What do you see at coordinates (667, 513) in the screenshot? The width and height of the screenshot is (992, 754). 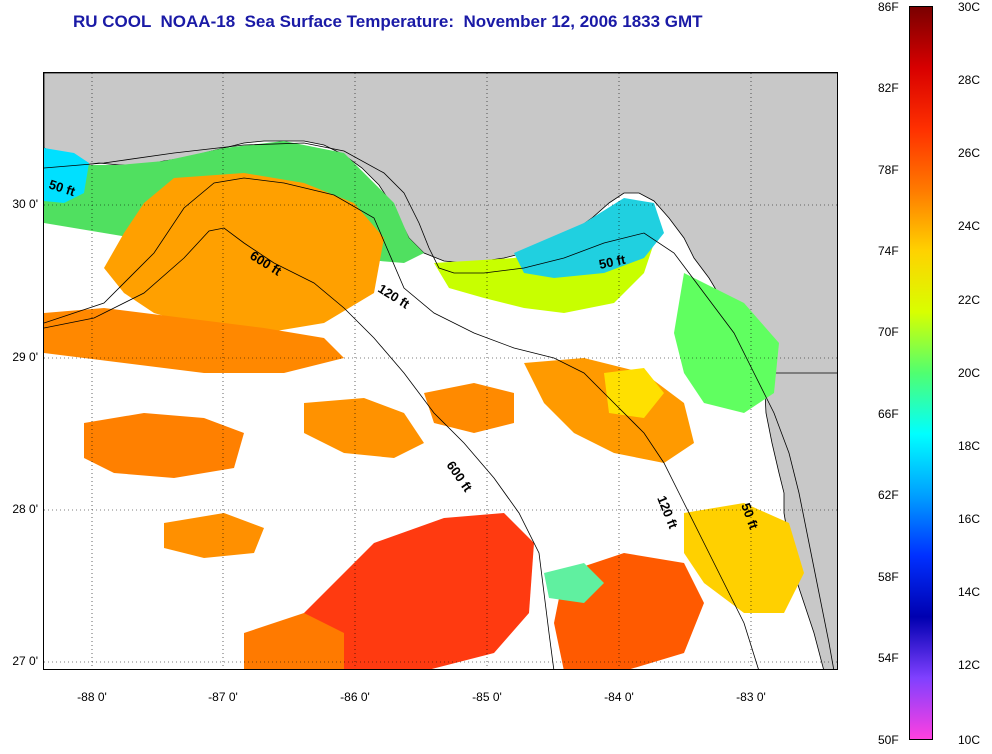 I see `contour-label-120ft-south: 120 ft` at bounding box center [667, 513].